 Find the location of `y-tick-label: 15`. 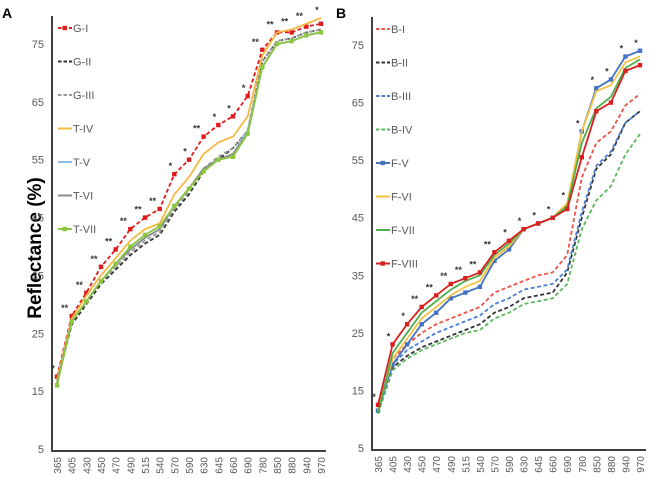

y-tick-label: 15 is located at coordinates (38, 392).